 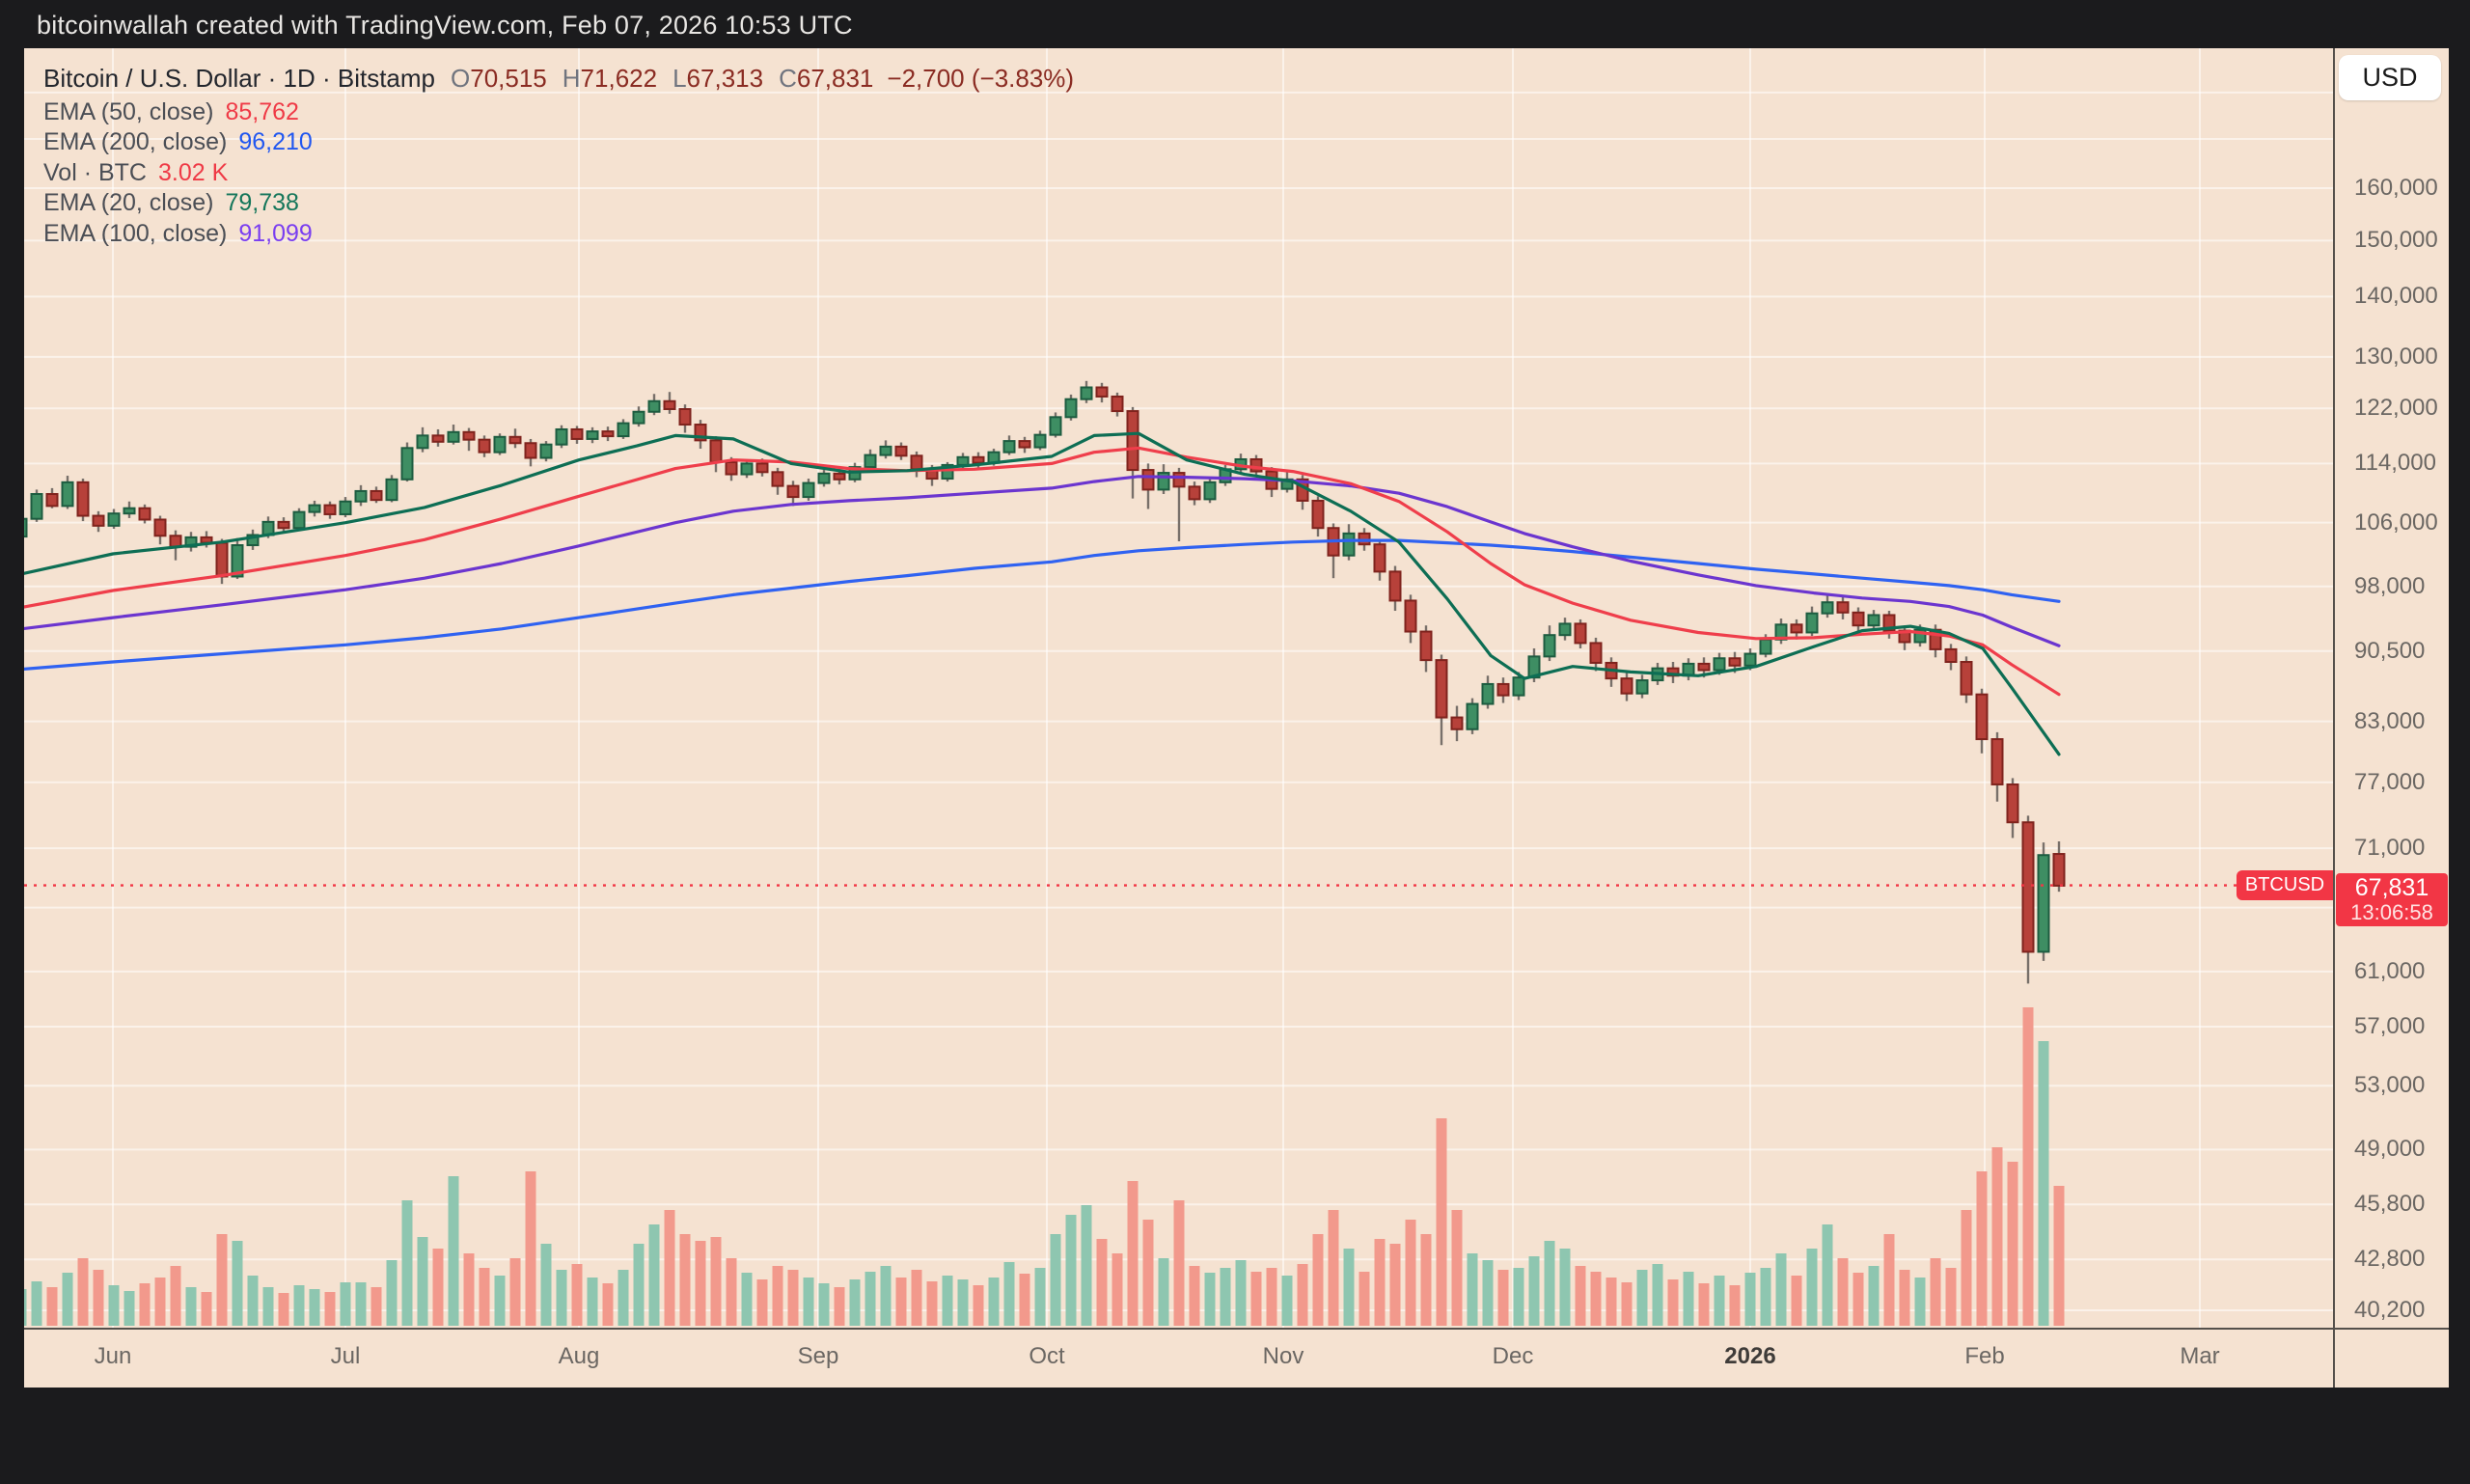 I want to click on price-axis-label: 140,000, so click(x=2396, y=296).